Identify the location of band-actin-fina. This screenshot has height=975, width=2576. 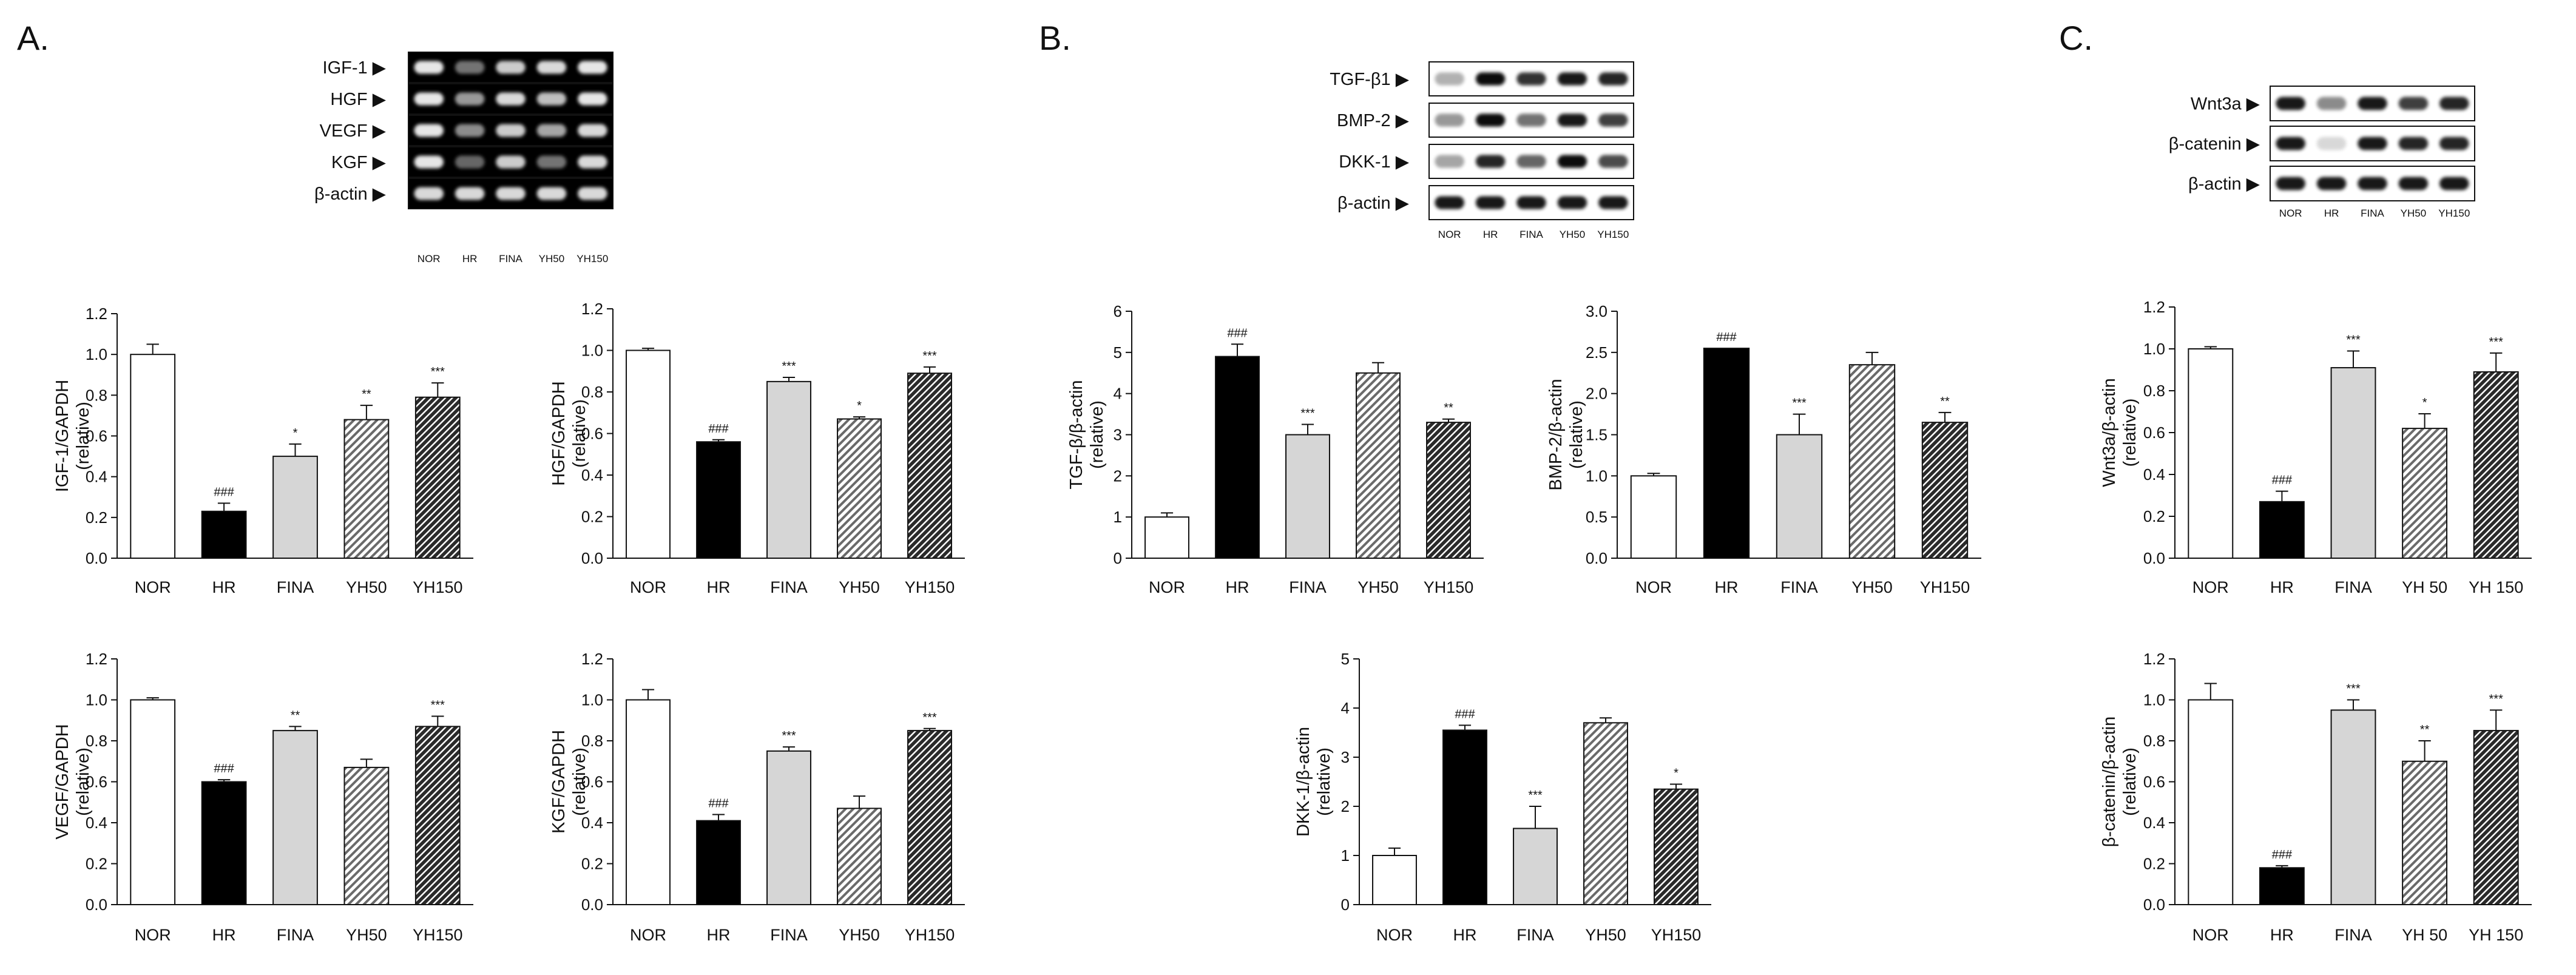
(1531, 202).